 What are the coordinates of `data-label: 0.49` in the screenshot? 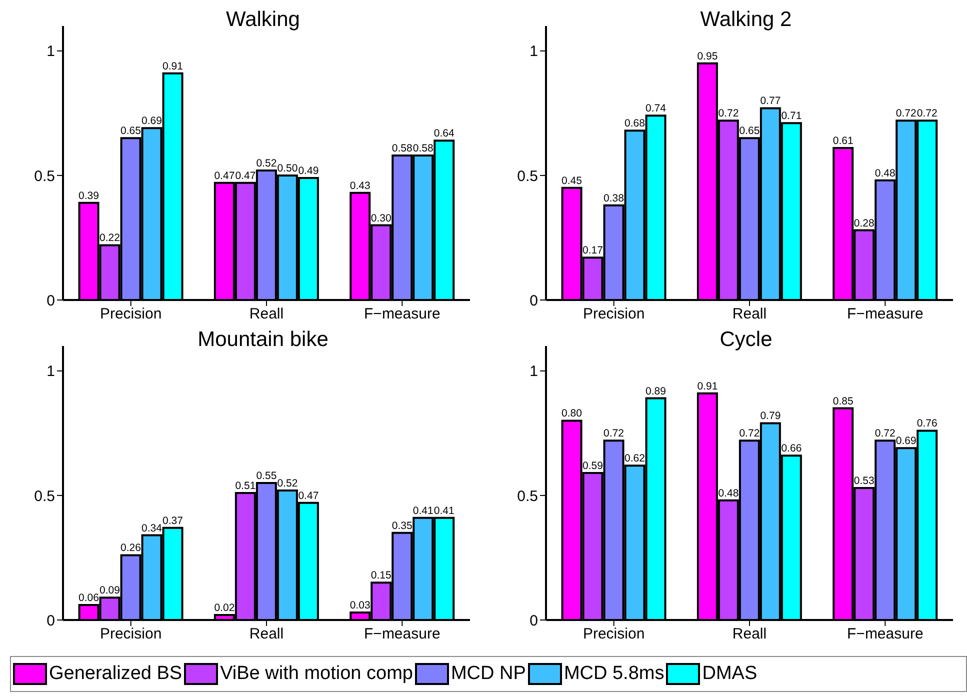 It's located at (308, 170).